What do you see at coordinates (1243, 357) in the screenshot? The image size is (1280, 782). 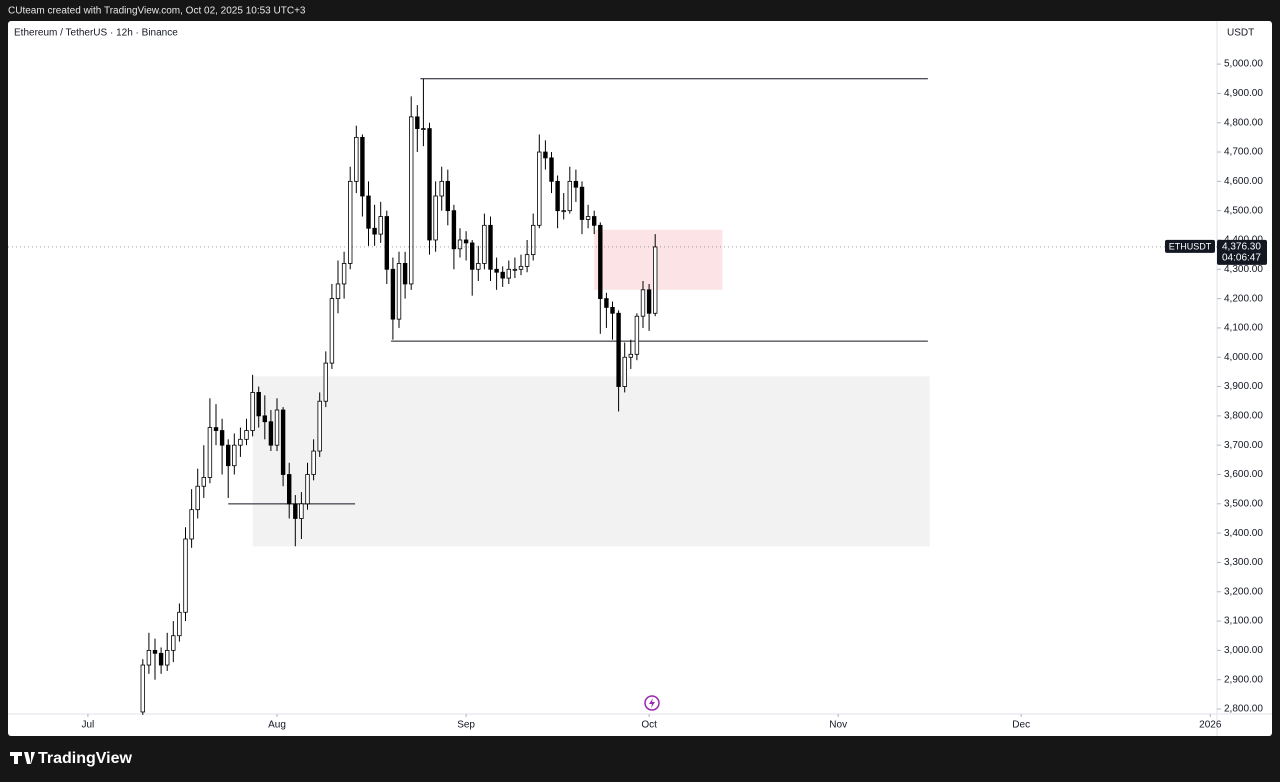 I see `y-tick-label: 4,000.00` at bounding box center [1243, 357].